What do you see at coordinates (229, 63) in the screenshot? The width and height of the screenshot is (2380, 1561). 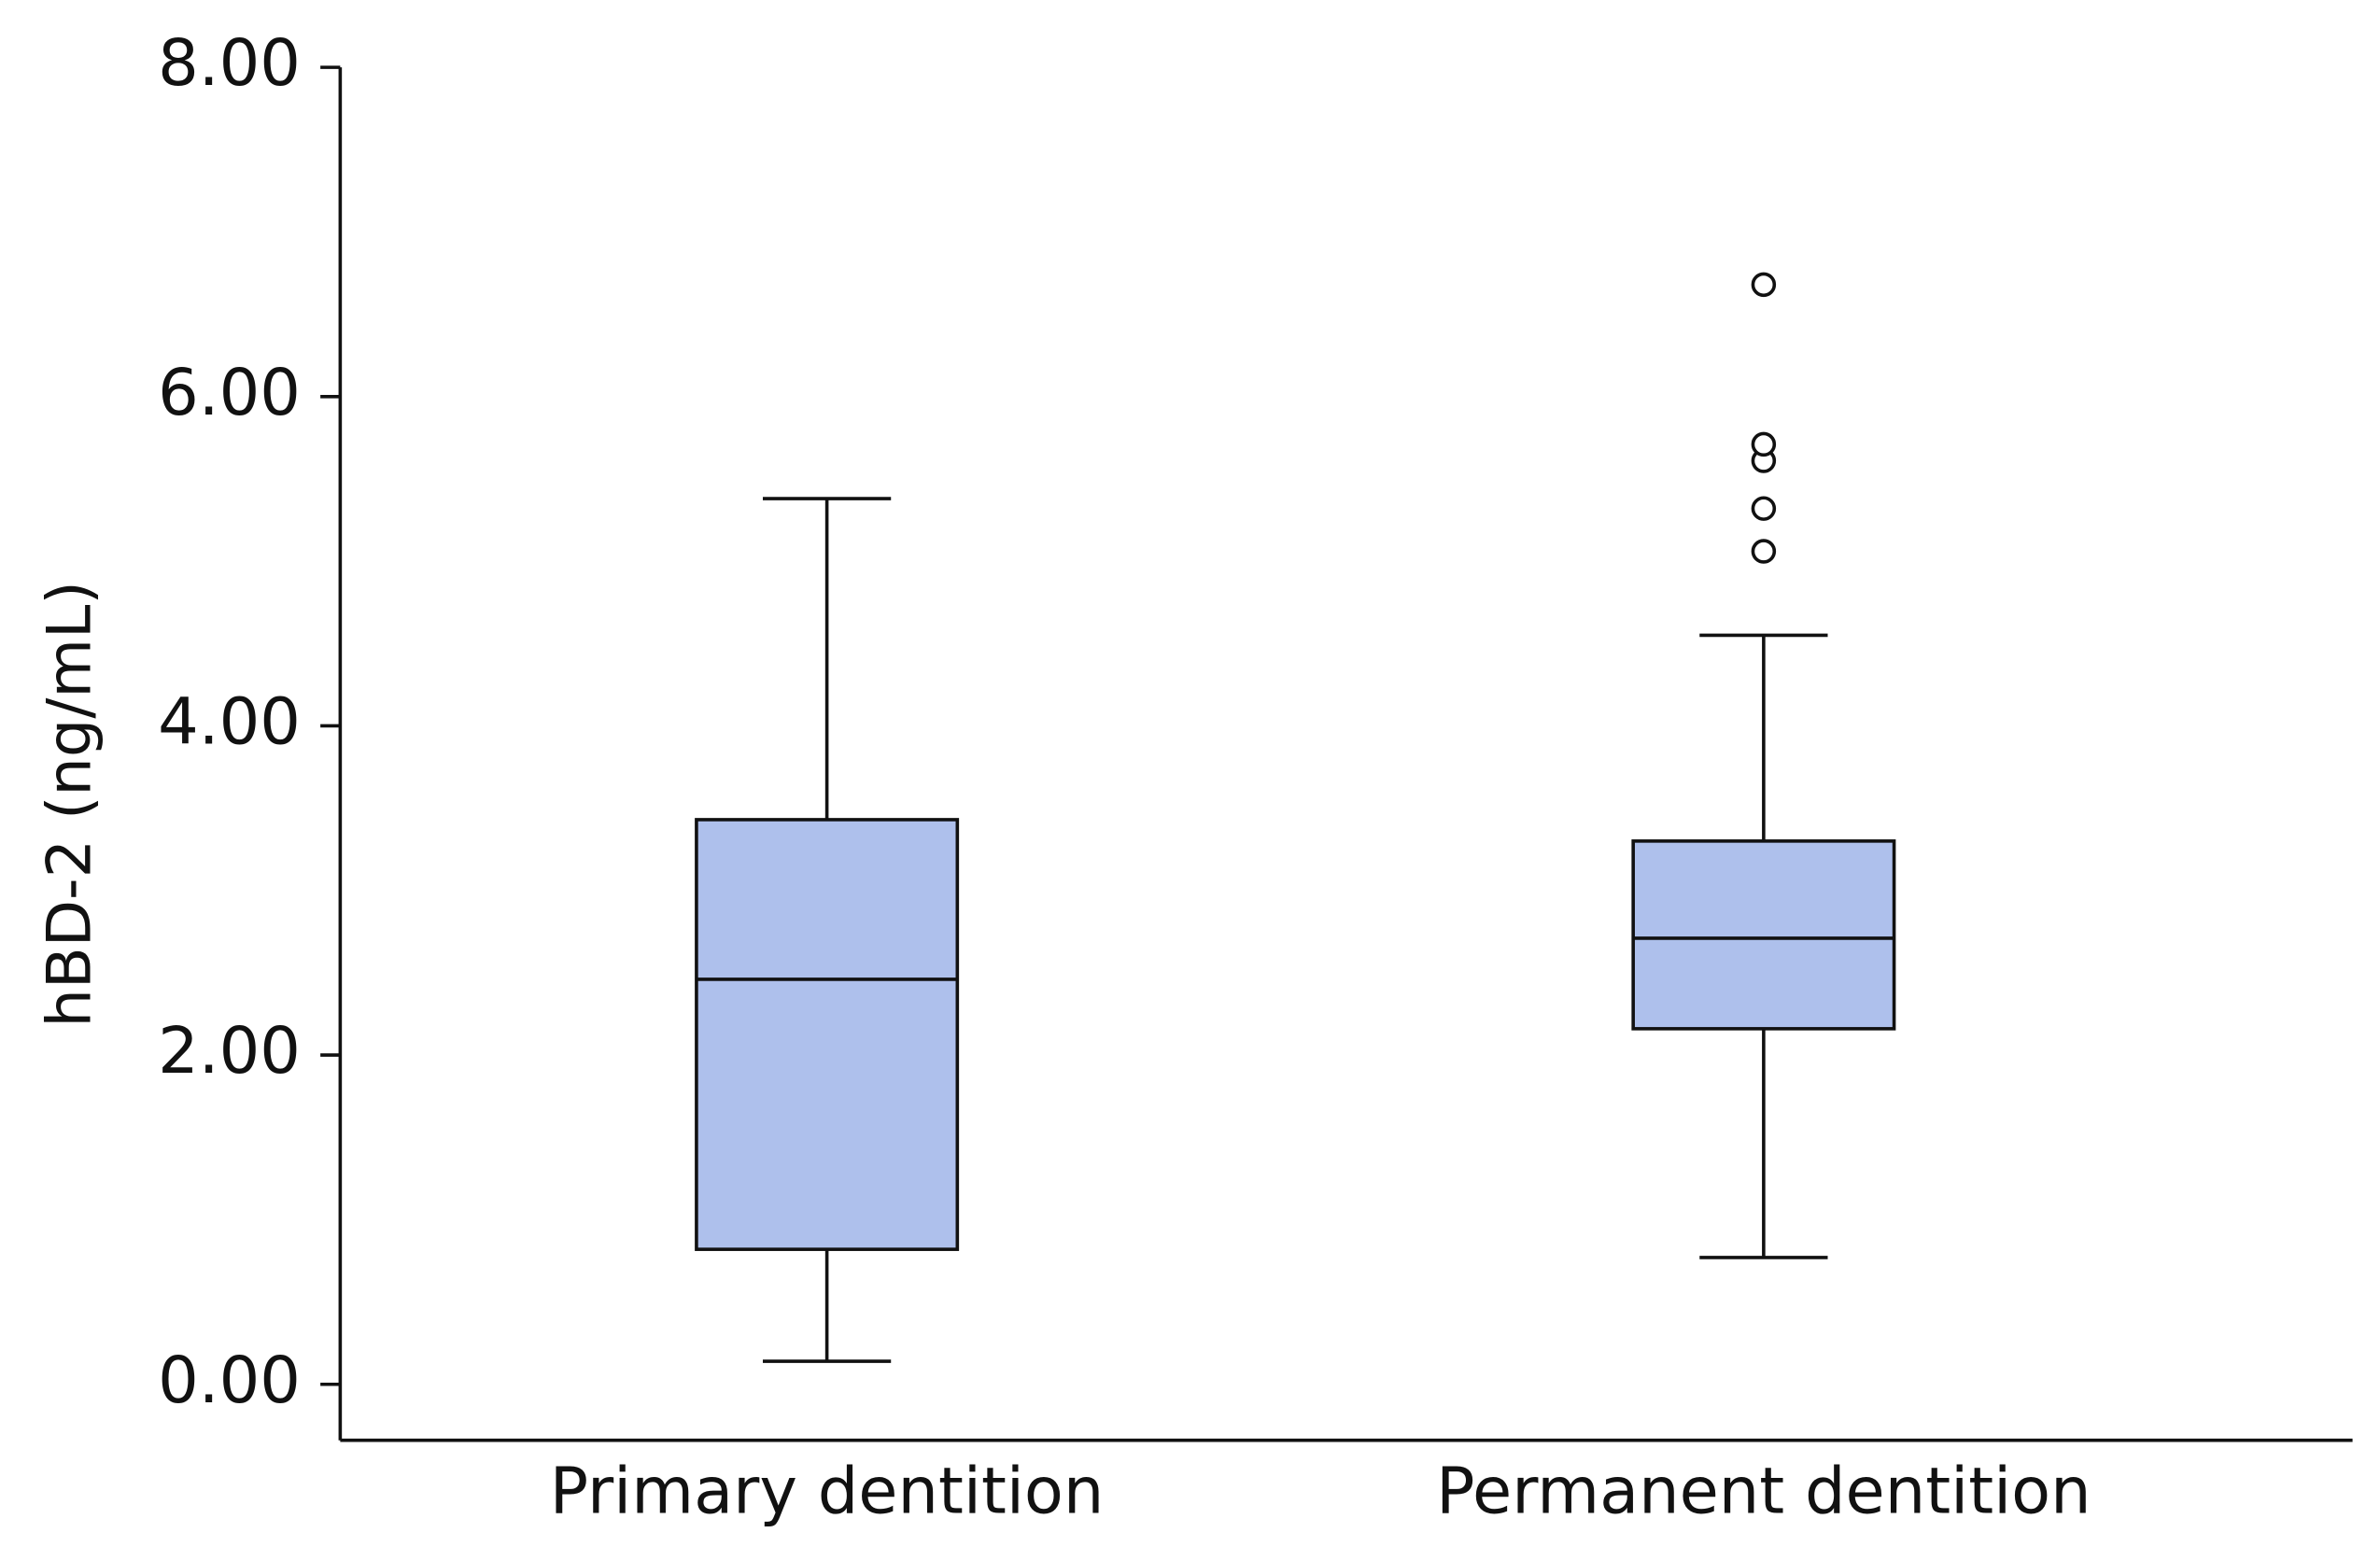 I see `y-tick-label: 8.00` at bounding box center [229, 63].